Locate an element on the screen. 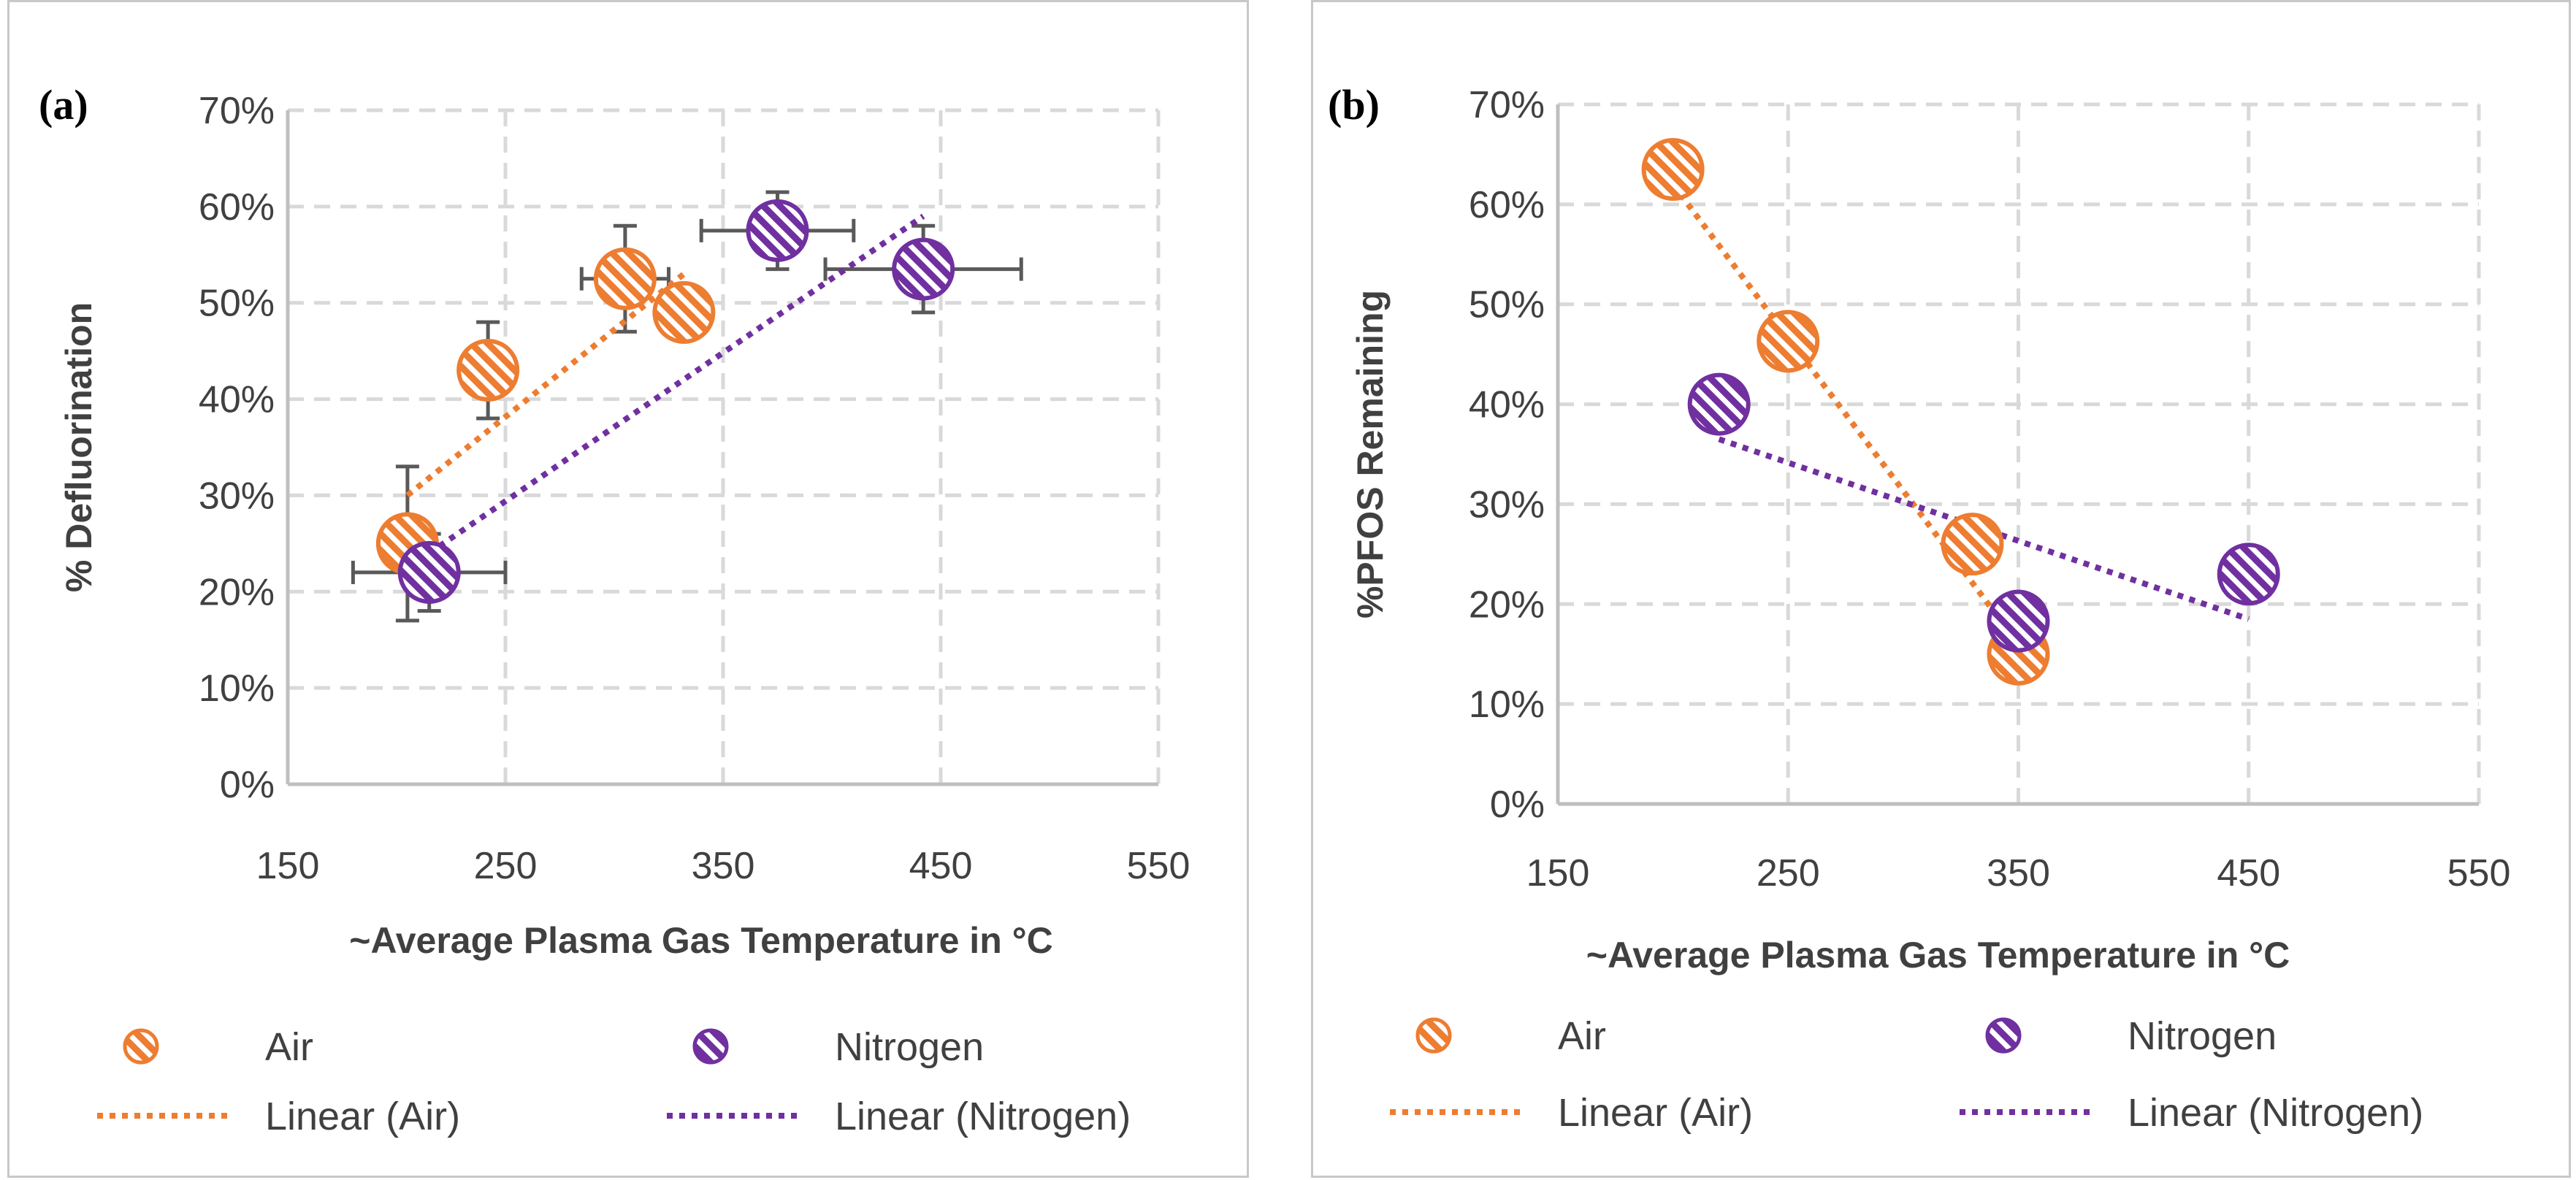 The height and width of the screenshot is (1180, 2576). trendline-nitrogen is located at coordinates (676, 384).